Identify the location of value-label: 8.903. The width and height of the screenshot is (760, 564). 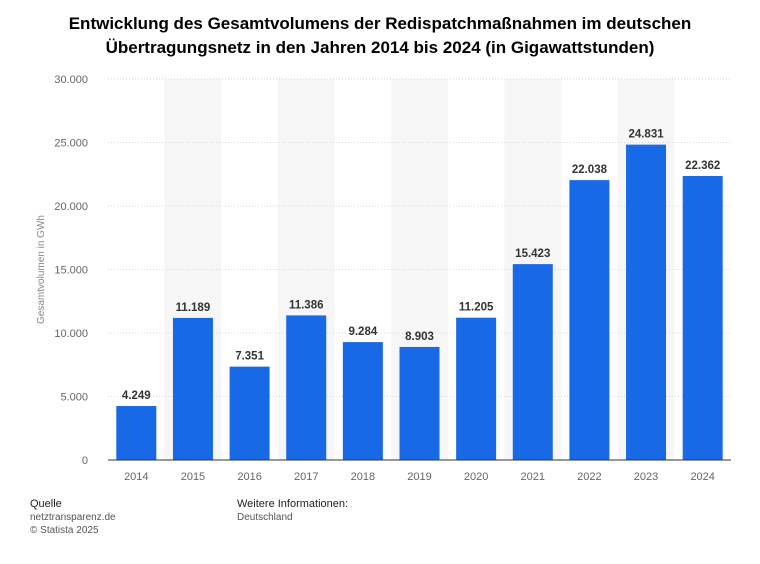
(419, 337).